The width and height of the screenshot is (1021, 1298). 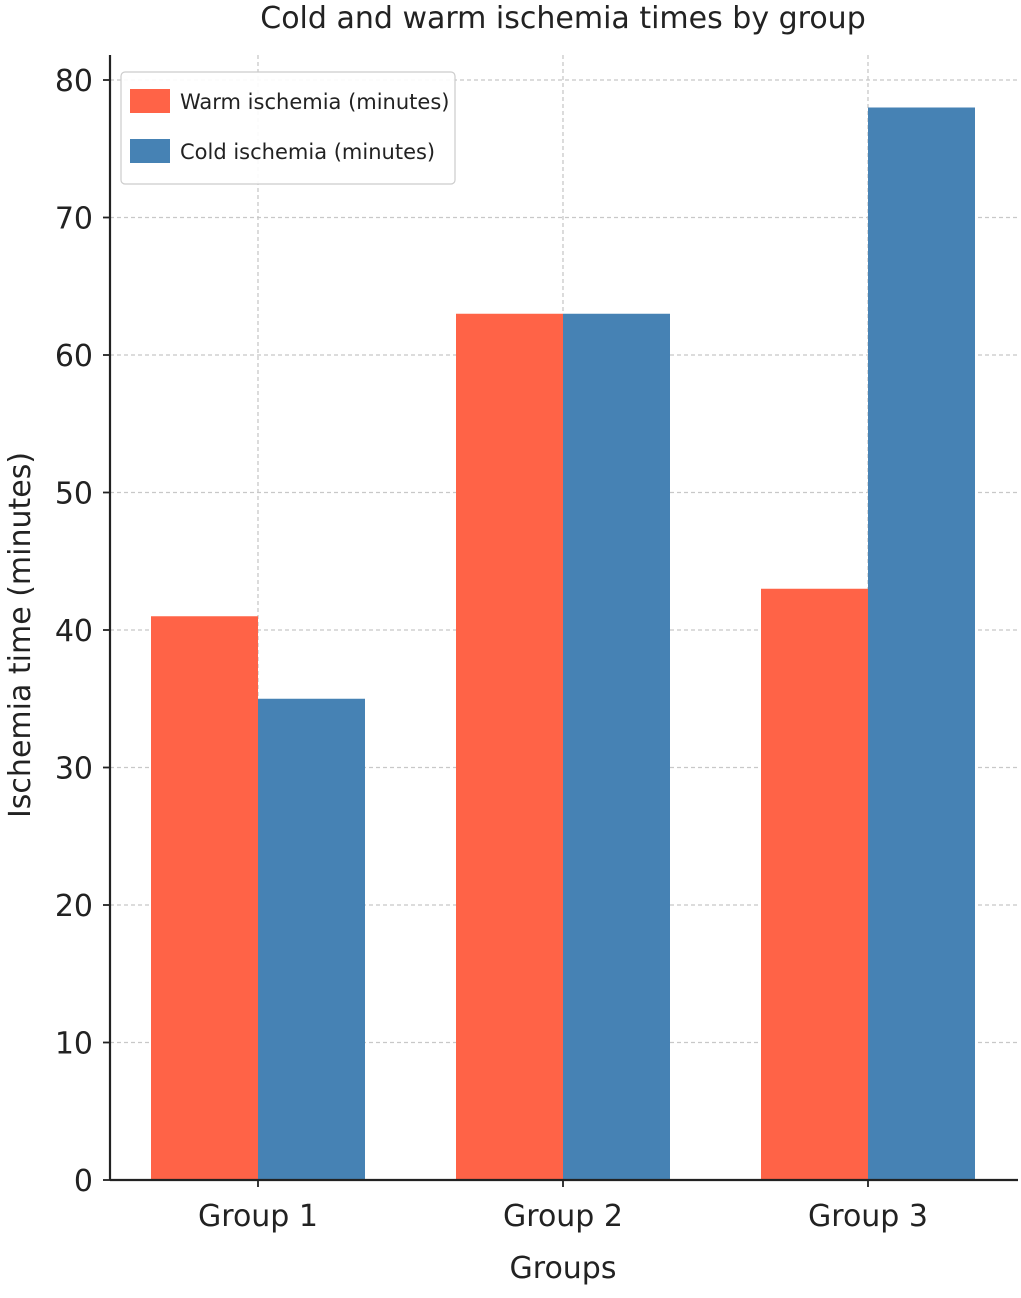 What do you see at coordinates (563, 1216) in the screenshot?
I see `x-tick-label: Group 2` at bounding box center [563, 1216].